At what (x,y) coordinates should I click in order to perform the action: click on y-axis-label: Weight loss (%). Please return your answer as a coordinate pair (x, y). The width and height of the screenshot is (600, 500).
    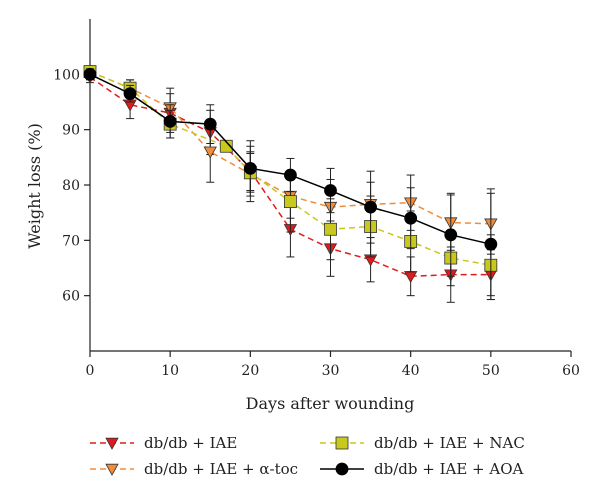
    Looking at the image, I should click on (34, 186).